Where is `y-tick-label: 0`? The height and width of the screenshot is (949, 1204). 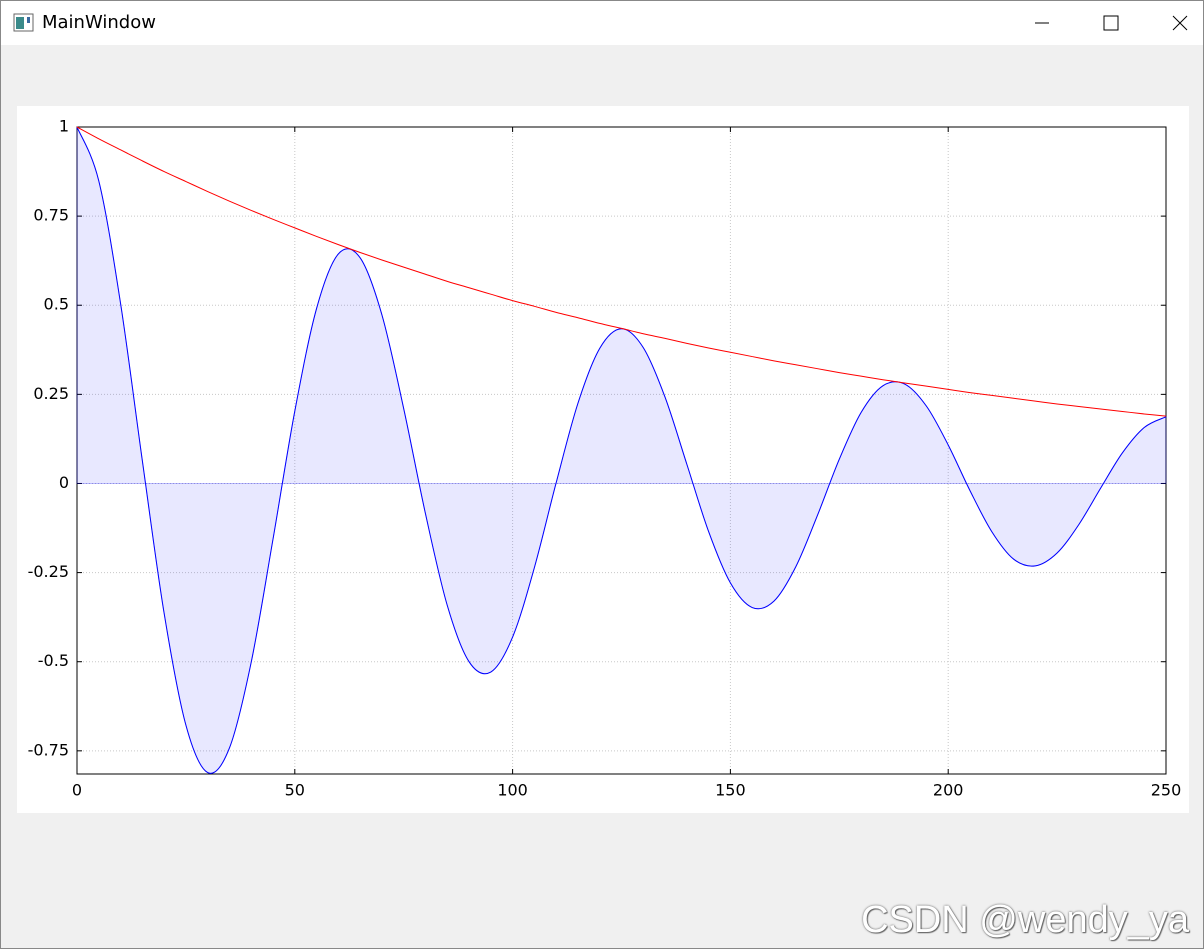
y-tick-label: 0 is located at coordinates (64, 482).